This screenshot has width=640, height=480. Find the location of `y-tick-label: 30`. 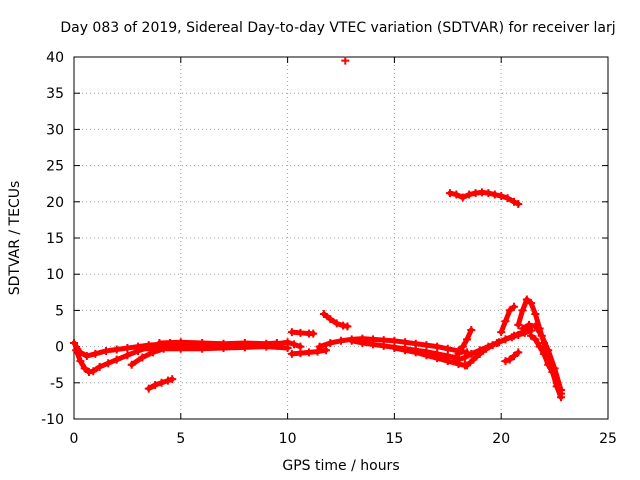

y-tick-label: 30 is located at coordinates (55, 130).